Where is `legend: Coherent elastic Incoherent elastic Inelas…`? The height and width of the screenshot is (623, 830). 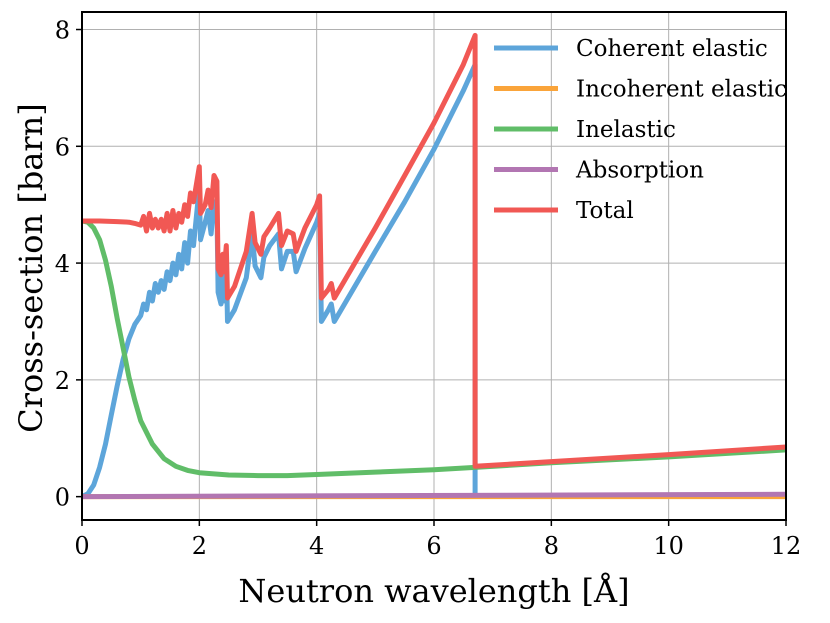
legend: Coherent elastic Incoherent elastic Inelas… is located at coordinates (640, 130).